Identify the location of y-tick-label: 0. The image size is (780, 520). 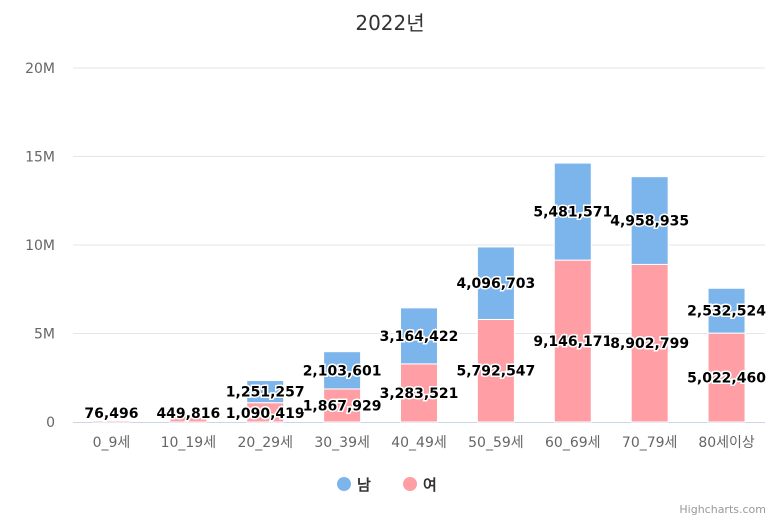
(50, 423).